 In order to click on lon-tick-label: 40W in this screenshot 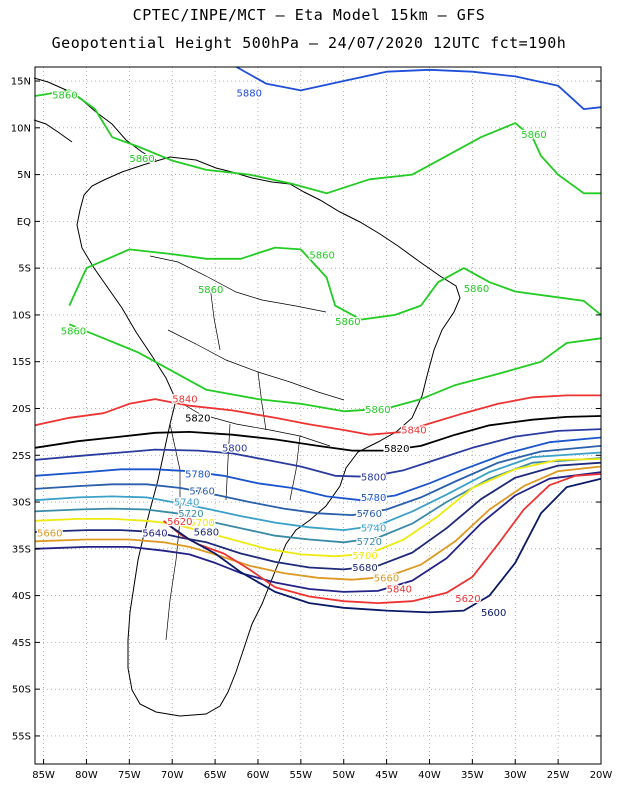, I will do `click(429, 775)`.